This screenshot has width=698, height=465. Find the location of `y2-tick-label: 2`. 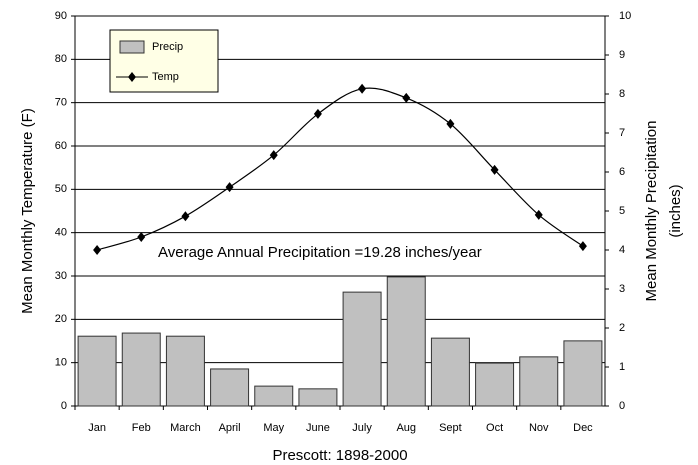

y2-tick-label: 2 is located at coordinates (622, 328).